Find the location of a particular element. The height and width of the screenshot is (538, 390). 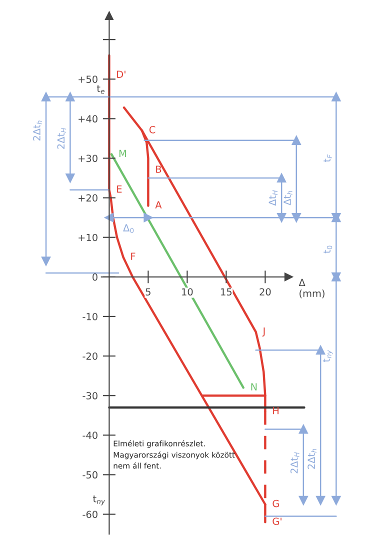

annotation: Δt$_{h}$ is located at coordinates (288, 198).